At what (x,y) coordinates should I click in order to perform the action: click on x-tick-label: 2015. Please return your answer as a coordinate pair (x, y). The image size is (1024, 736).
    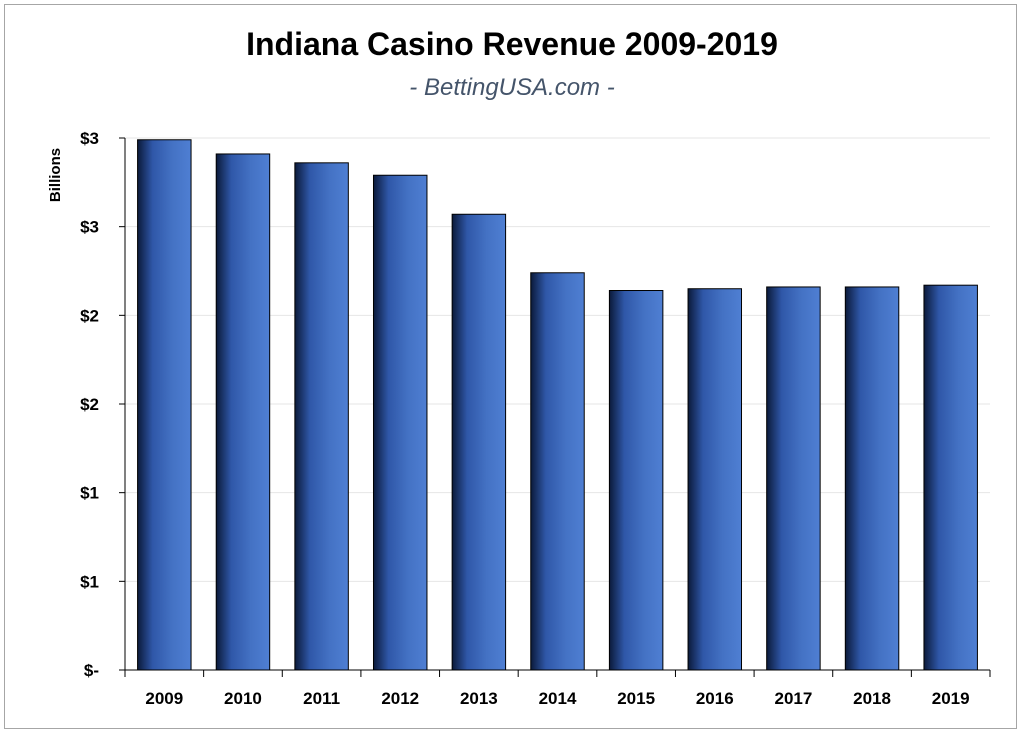
    Looking at the image, I should click on (636, 698).